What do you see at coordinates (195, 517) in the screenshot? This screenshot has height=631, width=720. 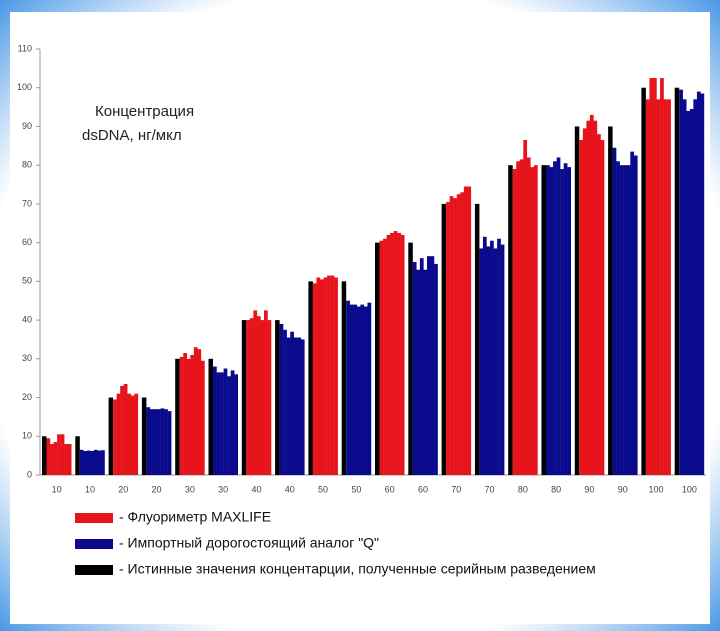 I see `legend-label: - Флуориметр MAXLIFE` at bounding box center [195, 517].